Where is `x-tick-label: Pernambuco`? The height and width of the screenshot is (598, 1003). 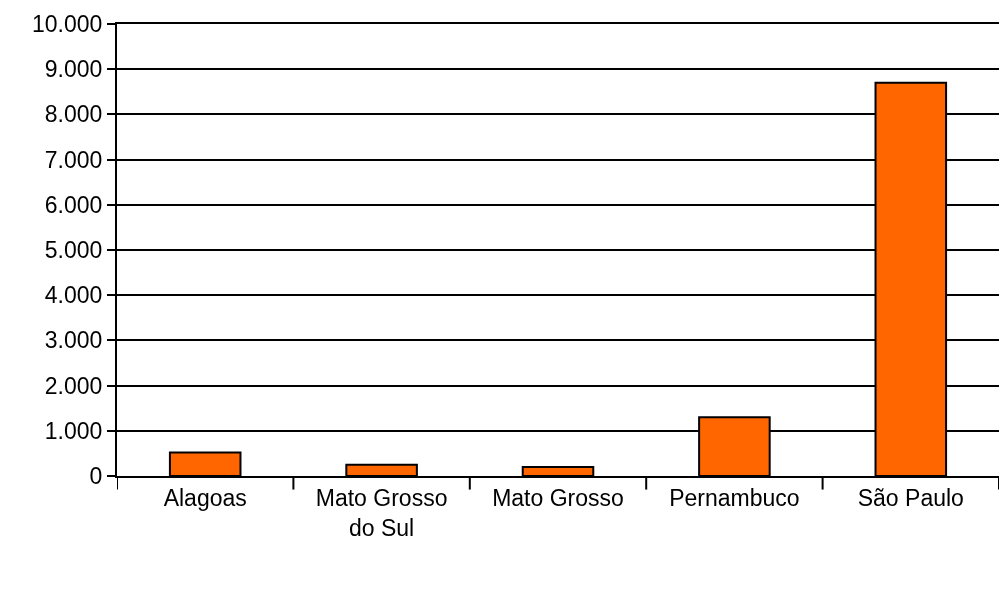 x-tick-label: Pernambuco is located at coordinates (734, 497).